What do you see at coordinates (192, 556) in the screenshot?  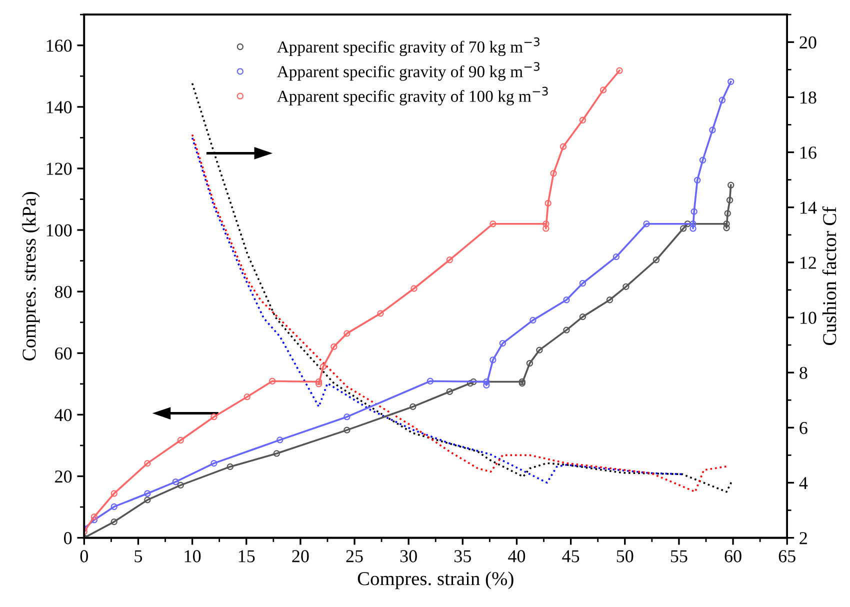 I see `x-tick-label: 10` at bounding box center [192, 556].